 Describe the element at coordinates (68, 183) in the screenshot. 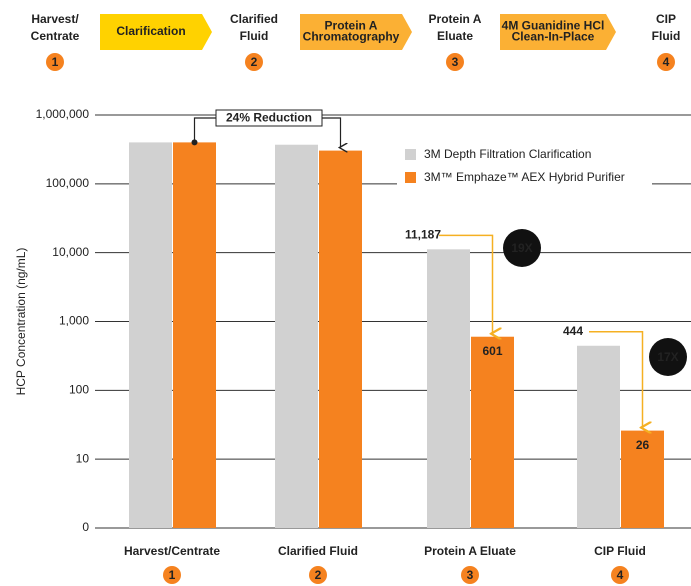

I see `y-tick-label: 100,000` at that location.